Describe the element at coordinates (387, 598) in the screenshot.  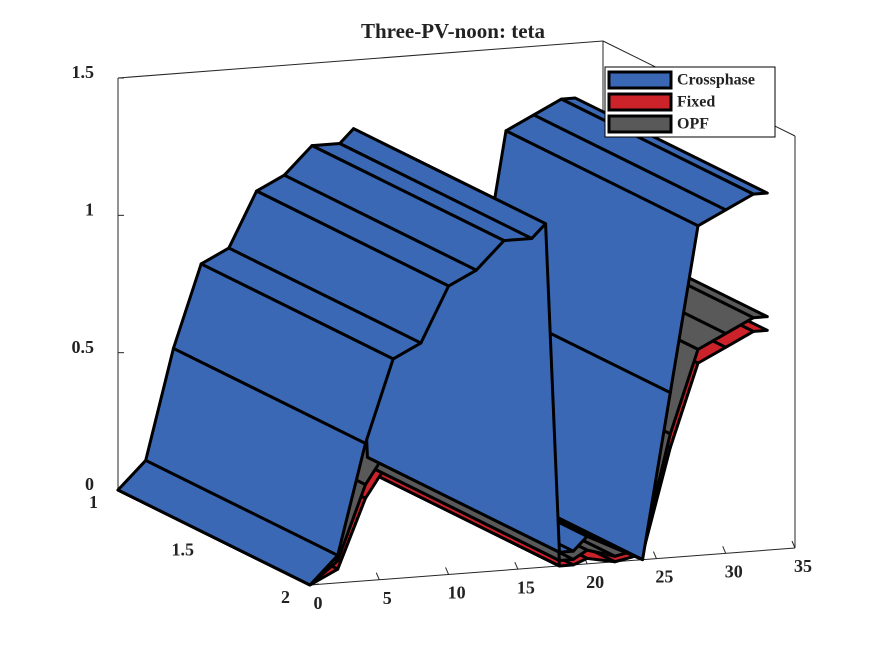
I see `x-tick-label: 5` at that location.